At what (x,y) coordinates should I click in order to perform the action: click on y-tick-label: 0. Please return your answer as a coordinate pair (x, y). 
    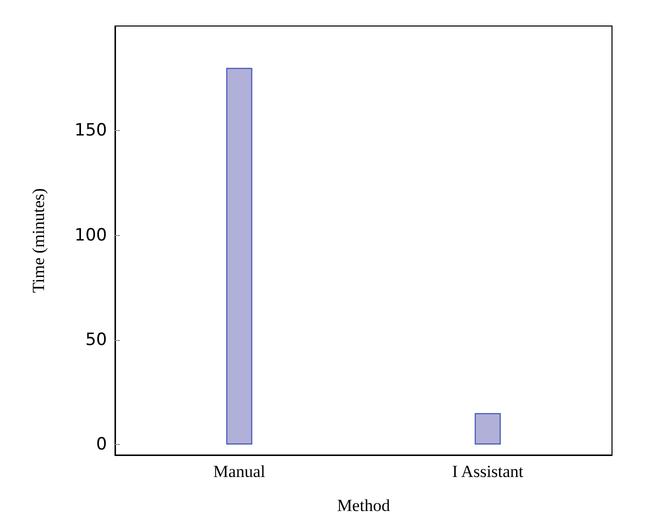
    Looking at the image, I should click on (101, 444).